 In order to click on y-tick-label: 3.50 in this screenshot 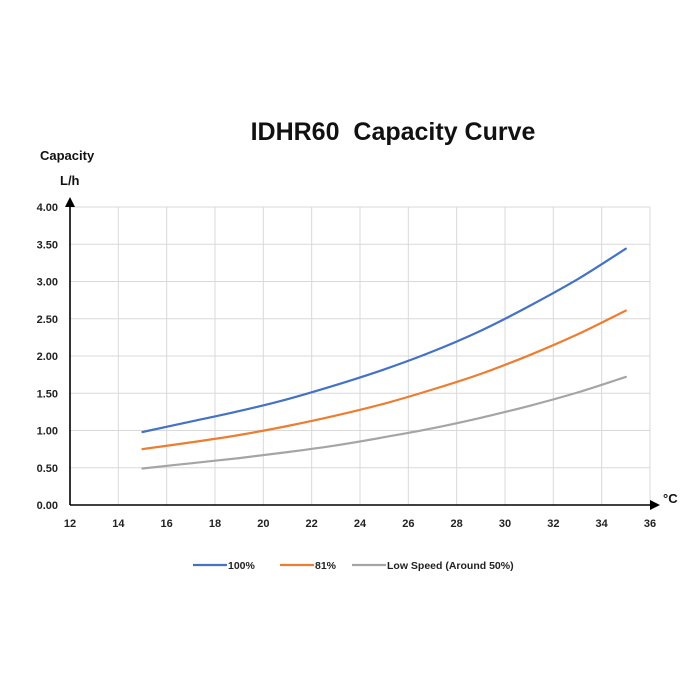, I will do `click(47, 245)`.